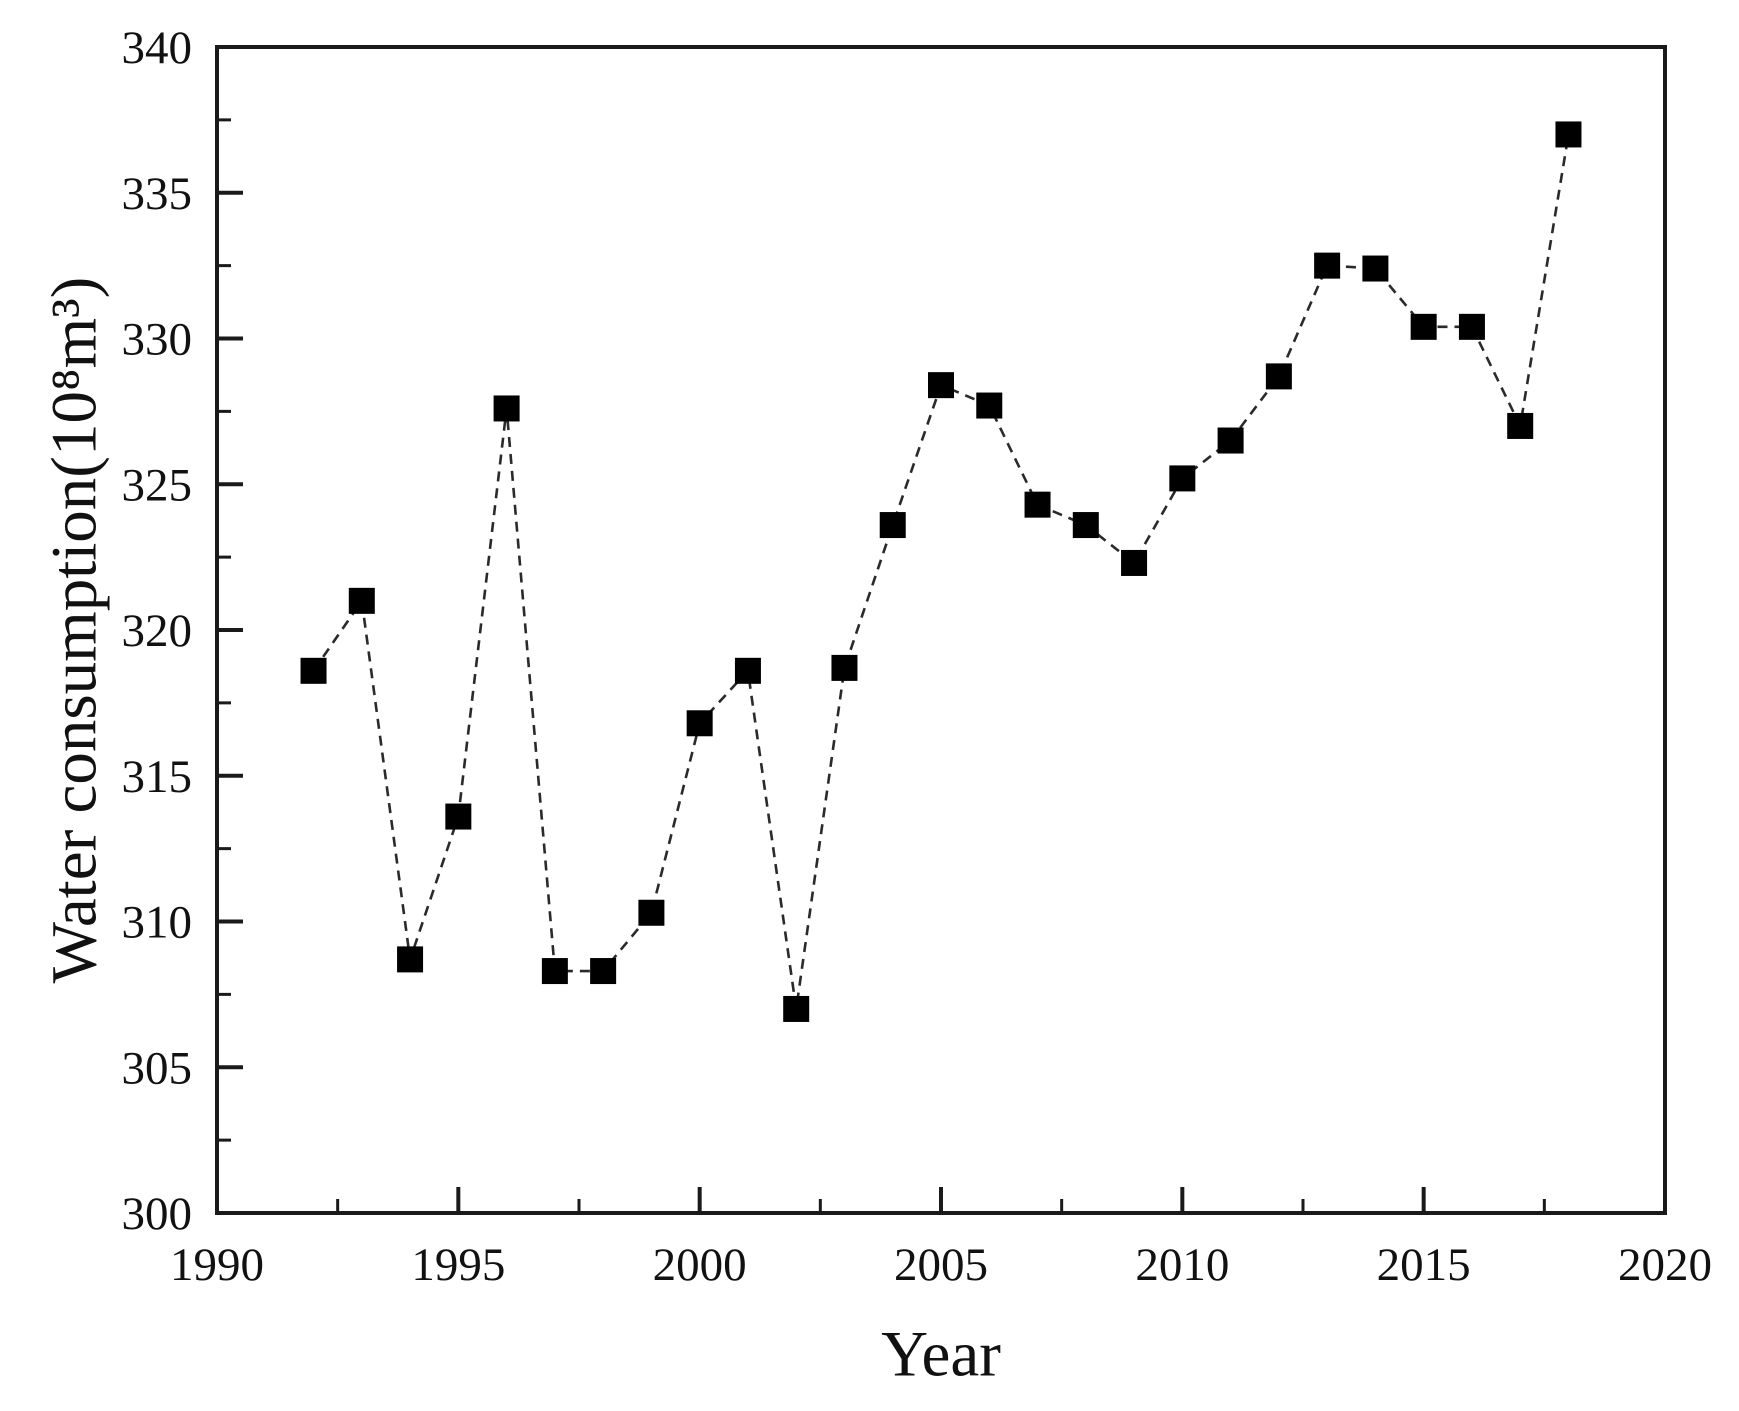 This screenshot has width=1739, height=1411. I want to click on data-point-1998, so click(603, 971).